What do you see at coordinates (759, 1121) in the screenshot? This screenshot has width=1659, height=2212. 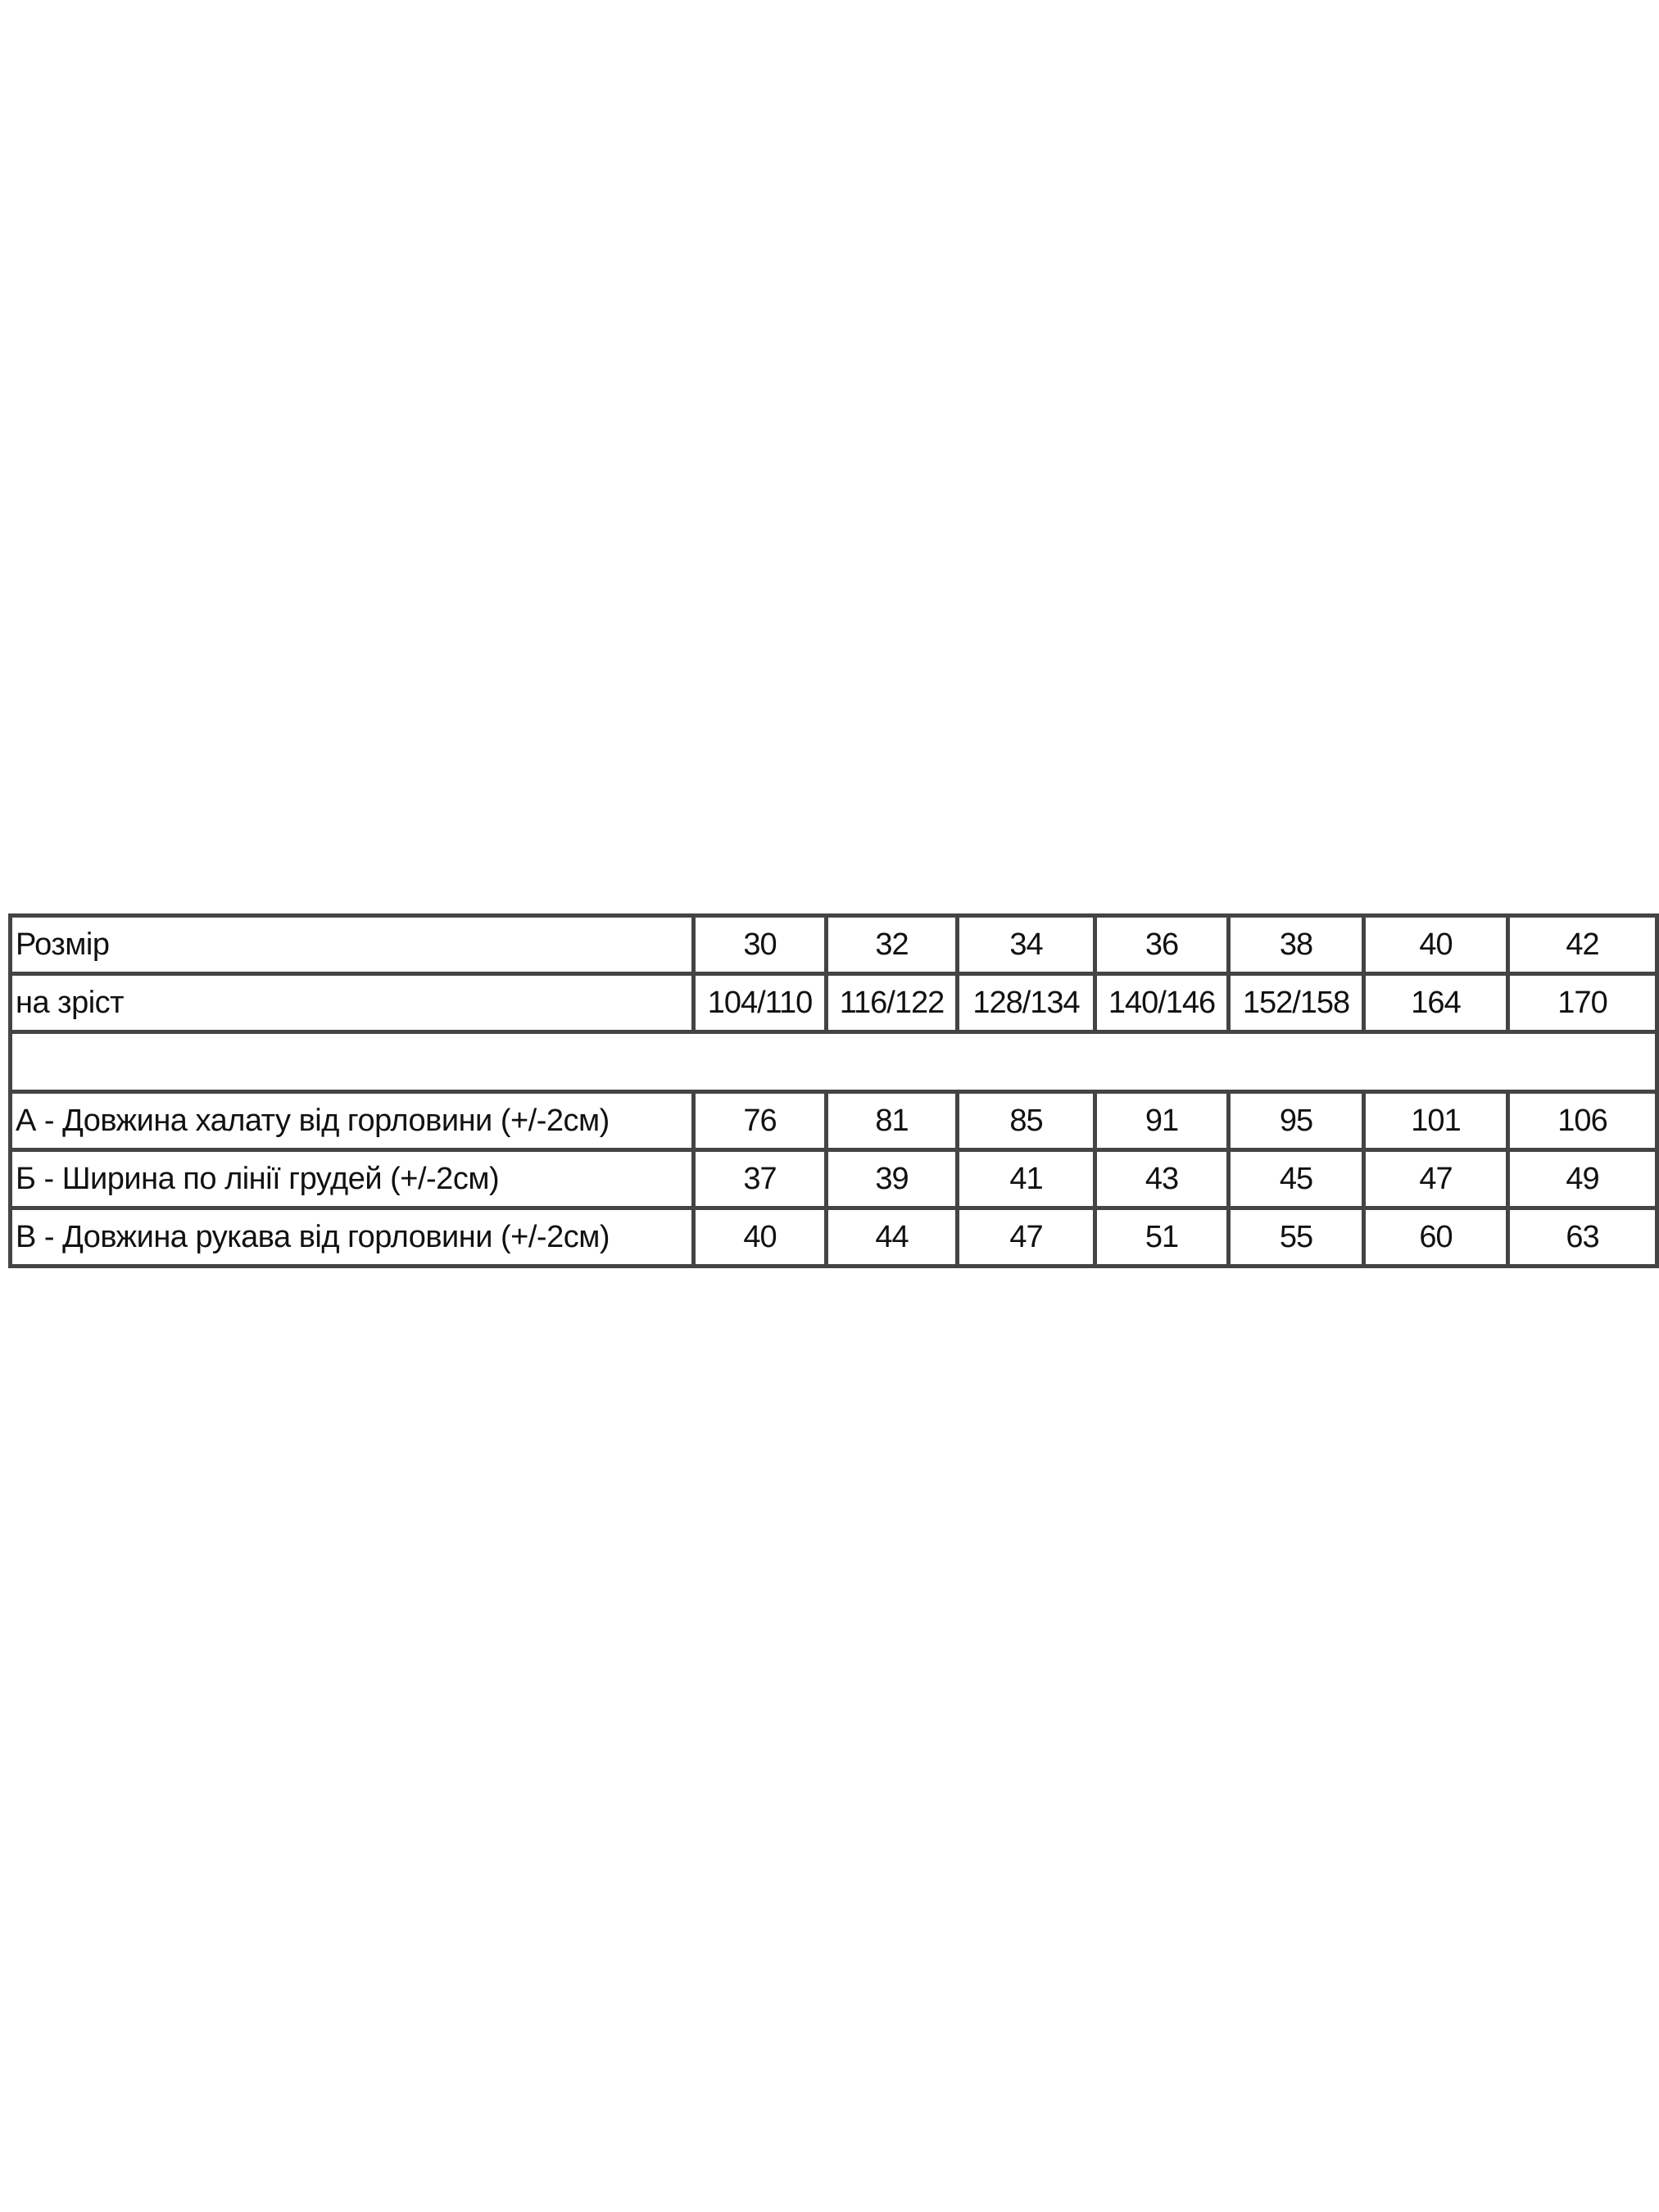 I see `value-cell: 76` at bounding box center [759, 1121].